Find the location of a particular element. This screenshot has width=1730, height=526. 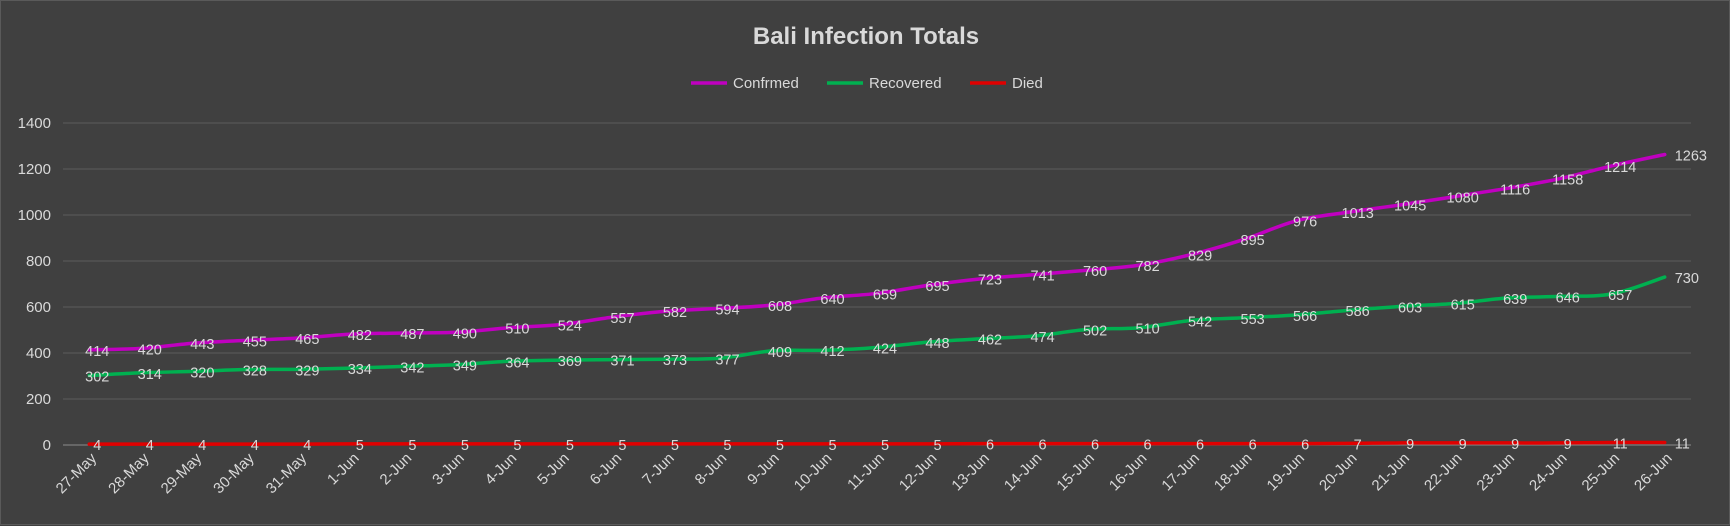

data-label-confrmed: 524 is located at coordinates (570, 326).